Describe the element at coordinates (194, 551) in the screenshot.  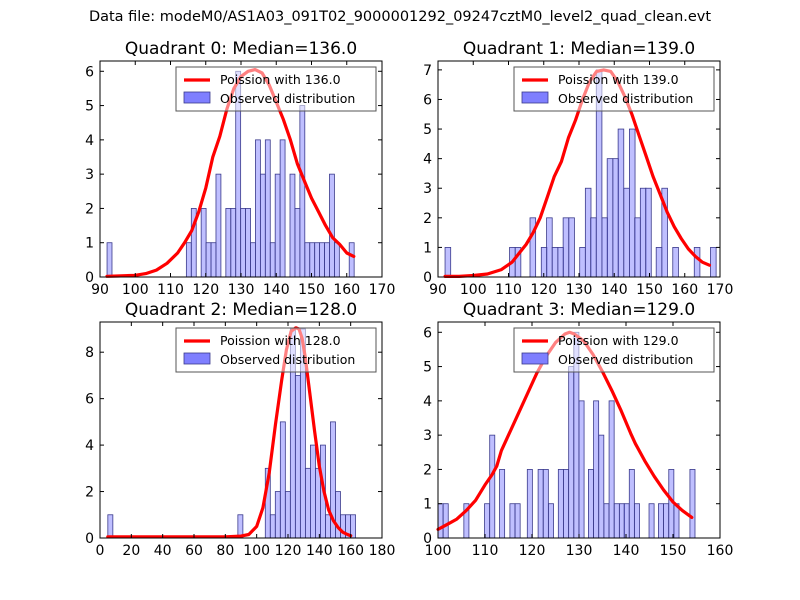
I see `x-tick-label: 60` at that location.